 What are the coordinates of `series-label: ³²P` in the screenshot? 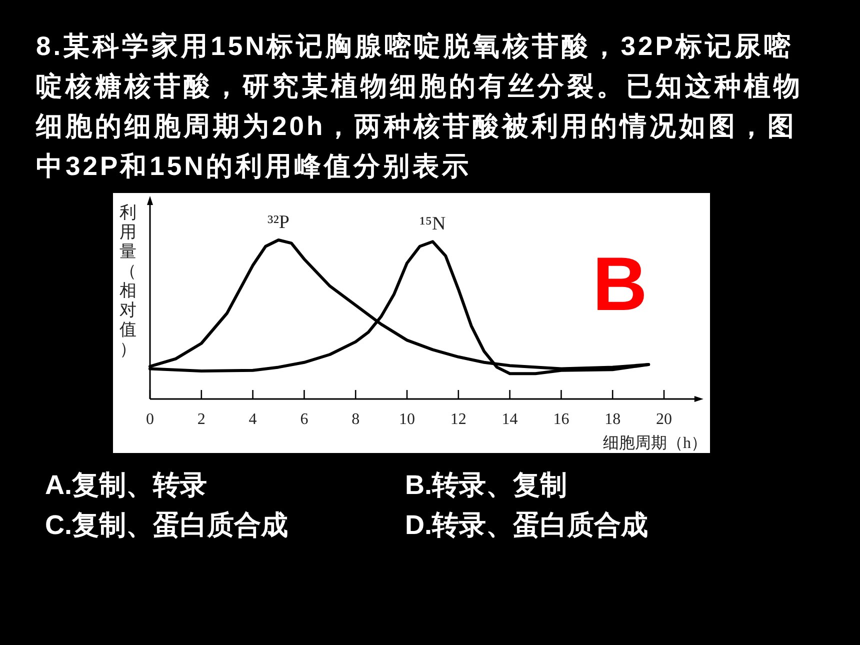 It's located at (279, 222).